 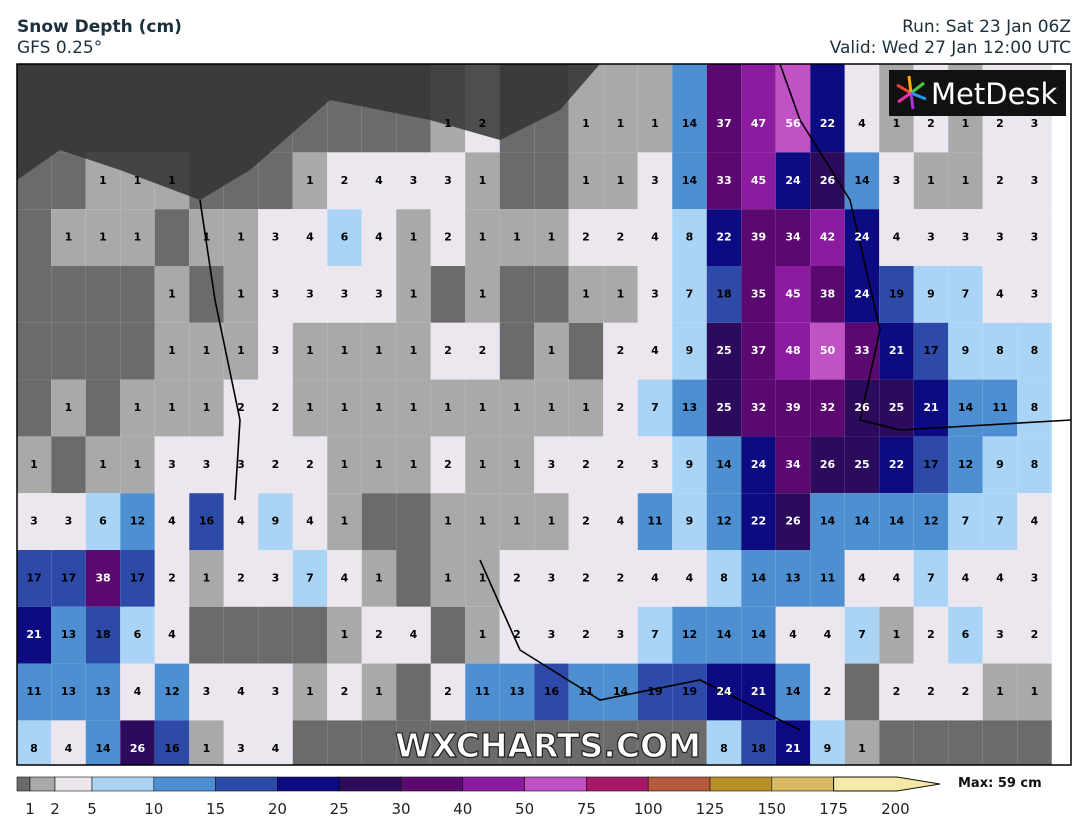 I want to click on cell-label: 9, so click(x=931, y=293).